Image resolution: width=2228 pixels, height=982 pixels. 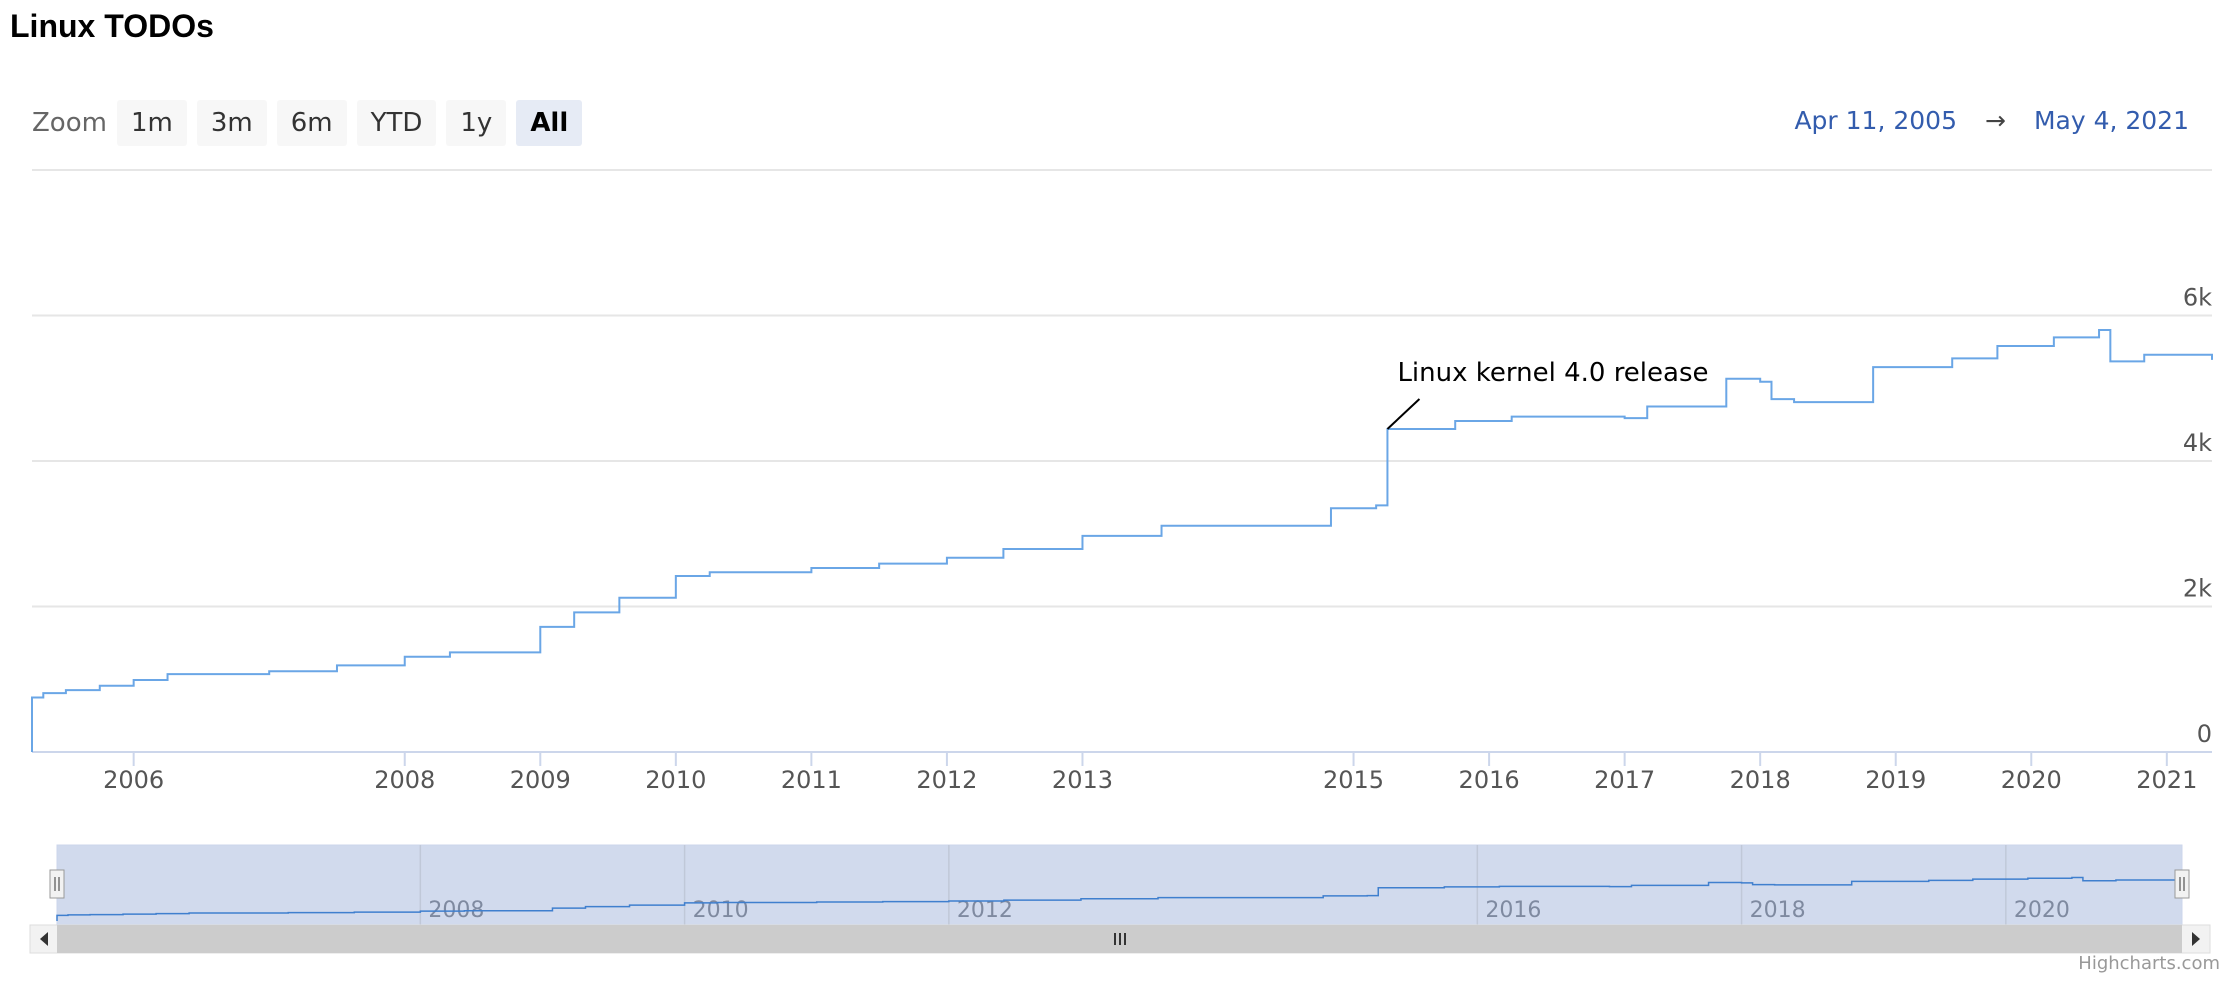 What do you see at coordinates (311, 123) in the screenshot?
I see `zoom-button: 6m` at bounding box center [311, 123].